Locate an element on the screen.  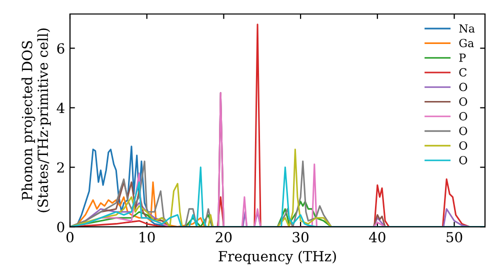
y-axis-title: Phonon projected DOS (States/THz·primitive cell) is located at coordinates (36, 120).